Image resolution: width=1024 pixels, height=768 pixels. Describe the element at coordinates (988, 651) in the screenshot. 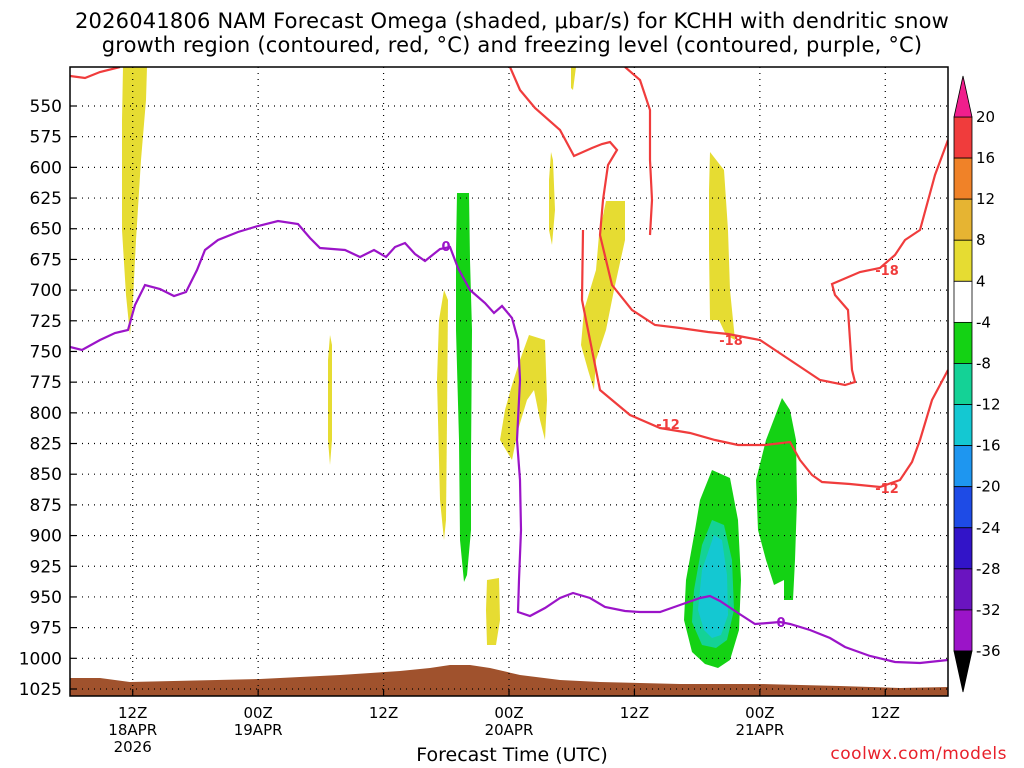

I see `colorbar-label: -36` at that location.